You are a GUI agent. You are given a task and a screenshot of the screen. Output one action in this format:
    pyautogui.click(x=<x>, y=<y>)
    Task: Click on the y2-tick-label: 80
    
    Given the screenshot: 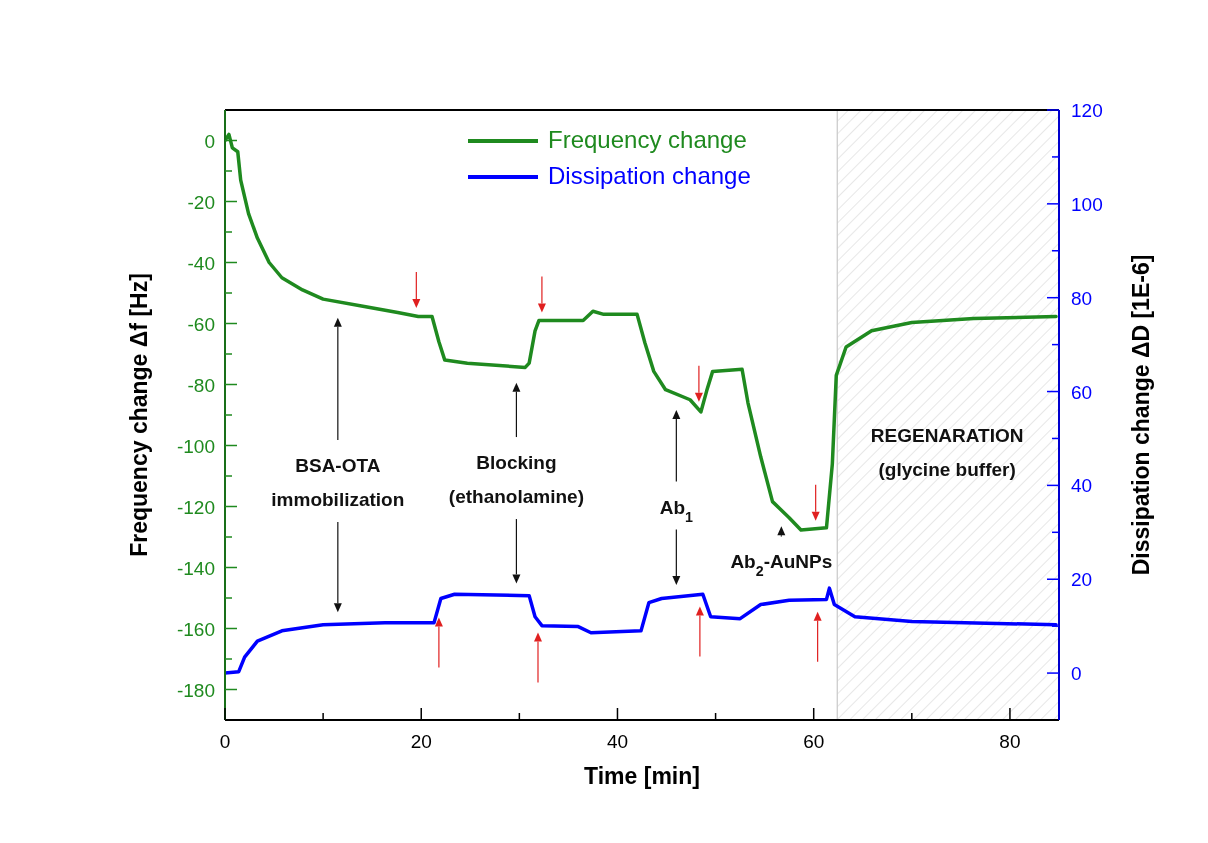 What is the action you would take?
    pyautogui.click(x=1082, y=298)
    